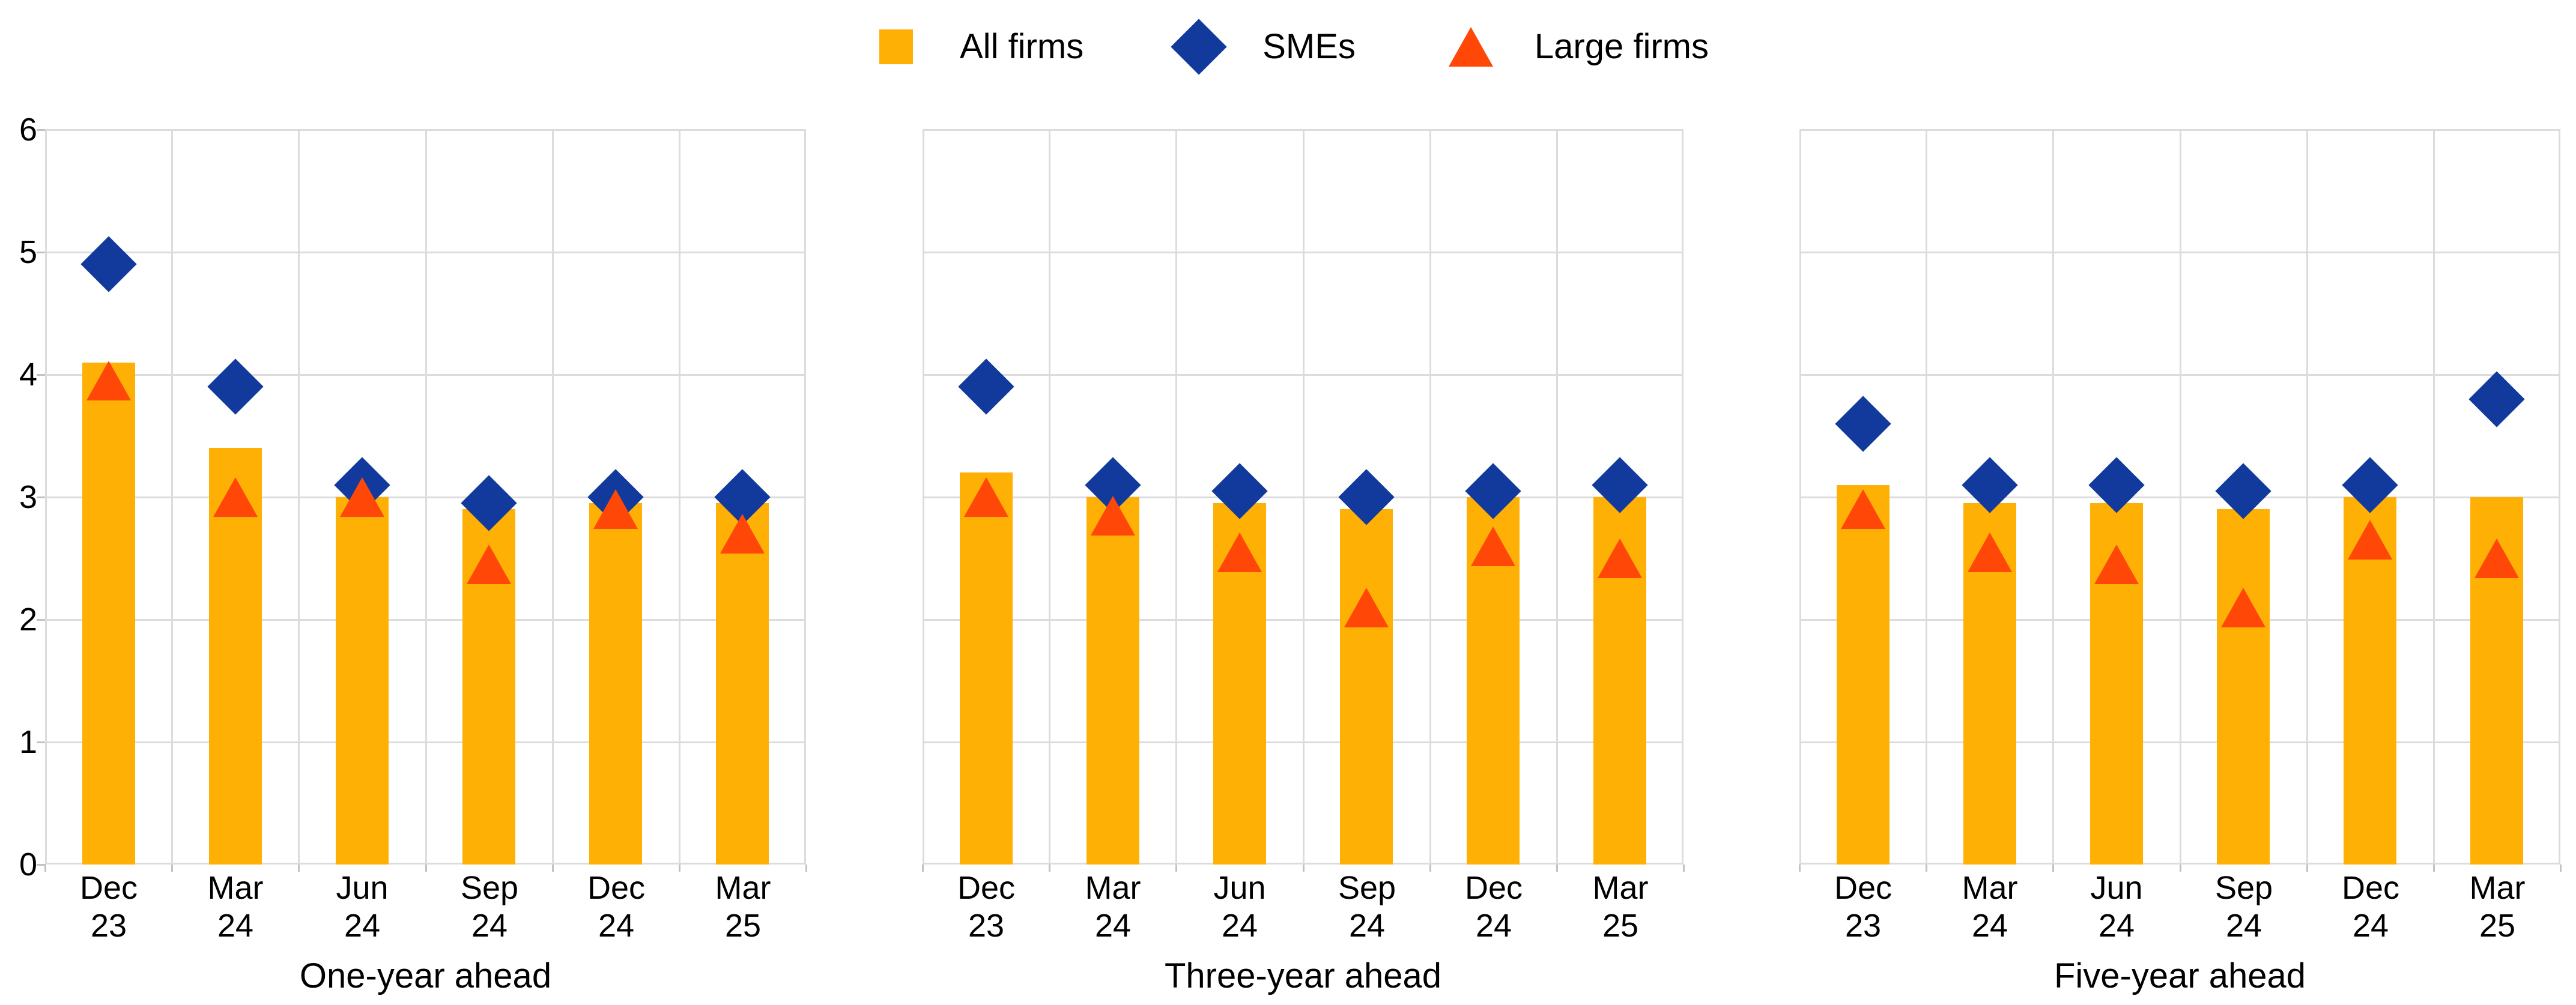 This screenshot has width=2576, height=1005. Describe the element at coordinates (1303, 975) in the screenshot. I see `x-axis-title: Three-year ahead` at that location.